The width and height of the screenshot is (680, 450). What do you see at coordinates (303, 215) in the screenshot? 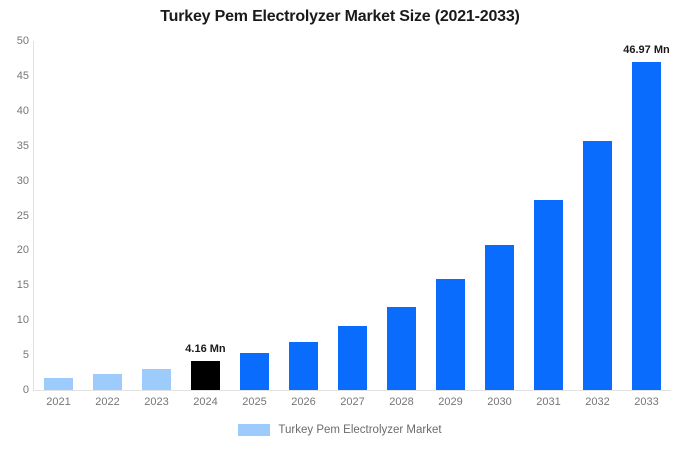
I see `bar-group-2026` at bounding box center [303, 215].